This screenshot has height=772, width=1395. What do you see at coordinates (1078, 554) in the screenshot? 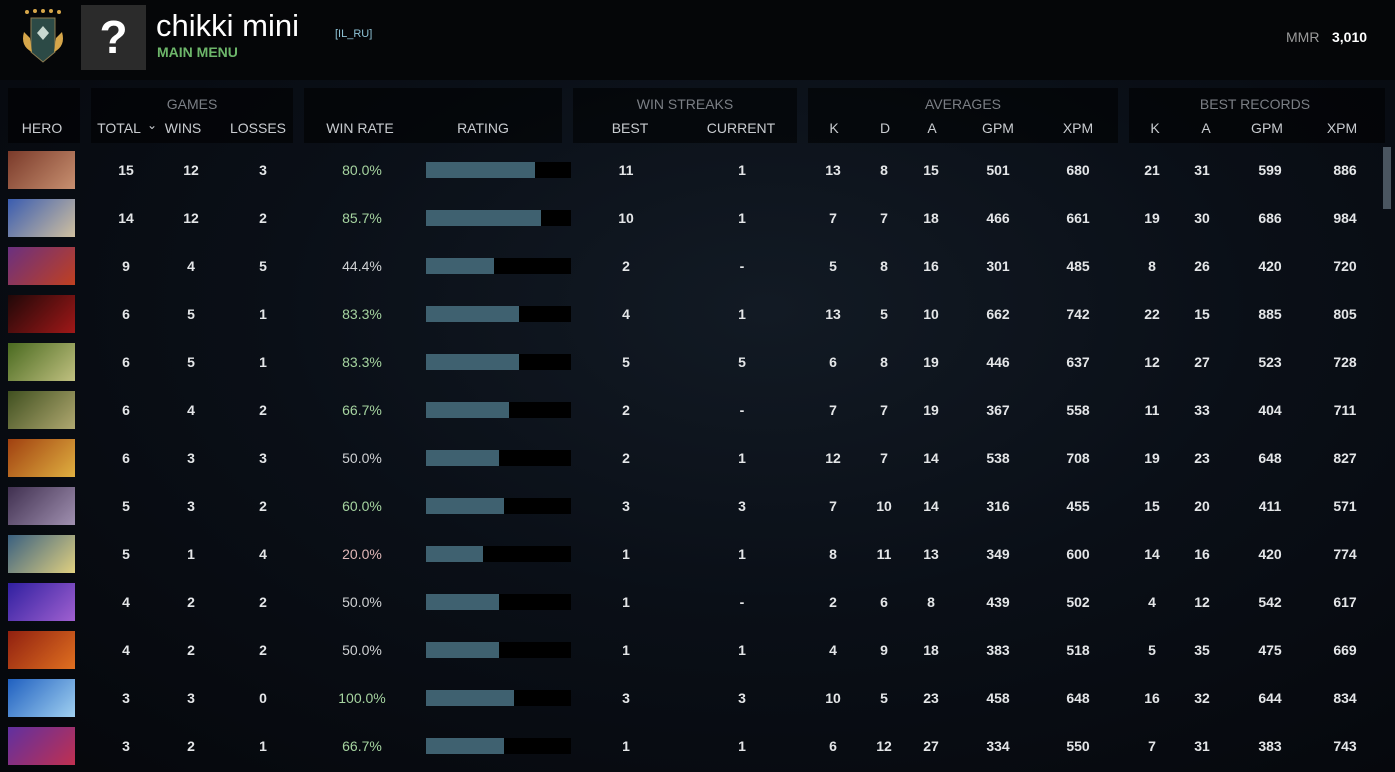
I see `cell-xpm: 600` at bounding box center [1078, 554].